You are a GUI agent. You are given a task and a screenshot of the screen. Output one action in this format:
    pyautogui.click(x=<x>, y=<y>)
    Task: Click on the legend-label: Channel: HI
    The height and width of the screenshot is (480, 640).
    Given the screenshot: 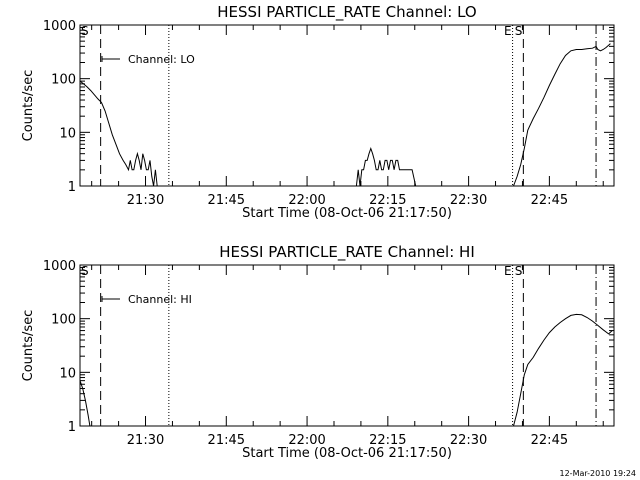 What is the action you would take?
    pyautogui.click(x=160, y=299)
    